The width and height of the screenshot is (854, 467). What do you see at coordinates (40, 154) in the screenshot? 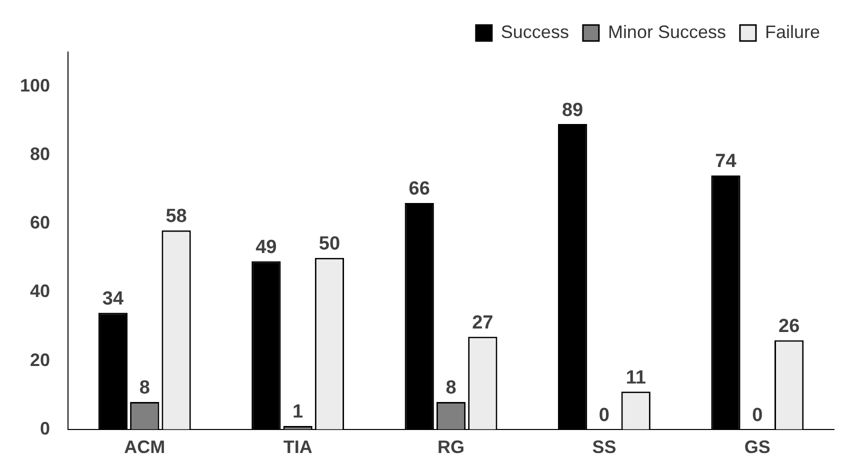
I see `y-tick-label: 80` at bounding box center [40, 154].